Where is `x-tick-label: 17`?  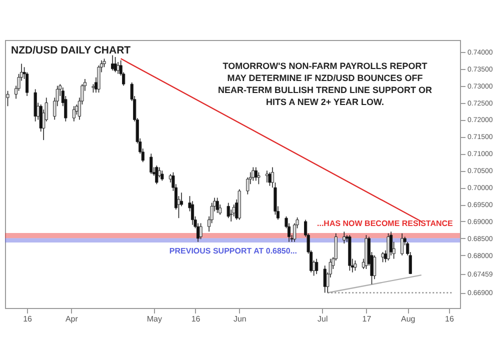 x-tick-label: 17 is located at coordinates (367, 319).